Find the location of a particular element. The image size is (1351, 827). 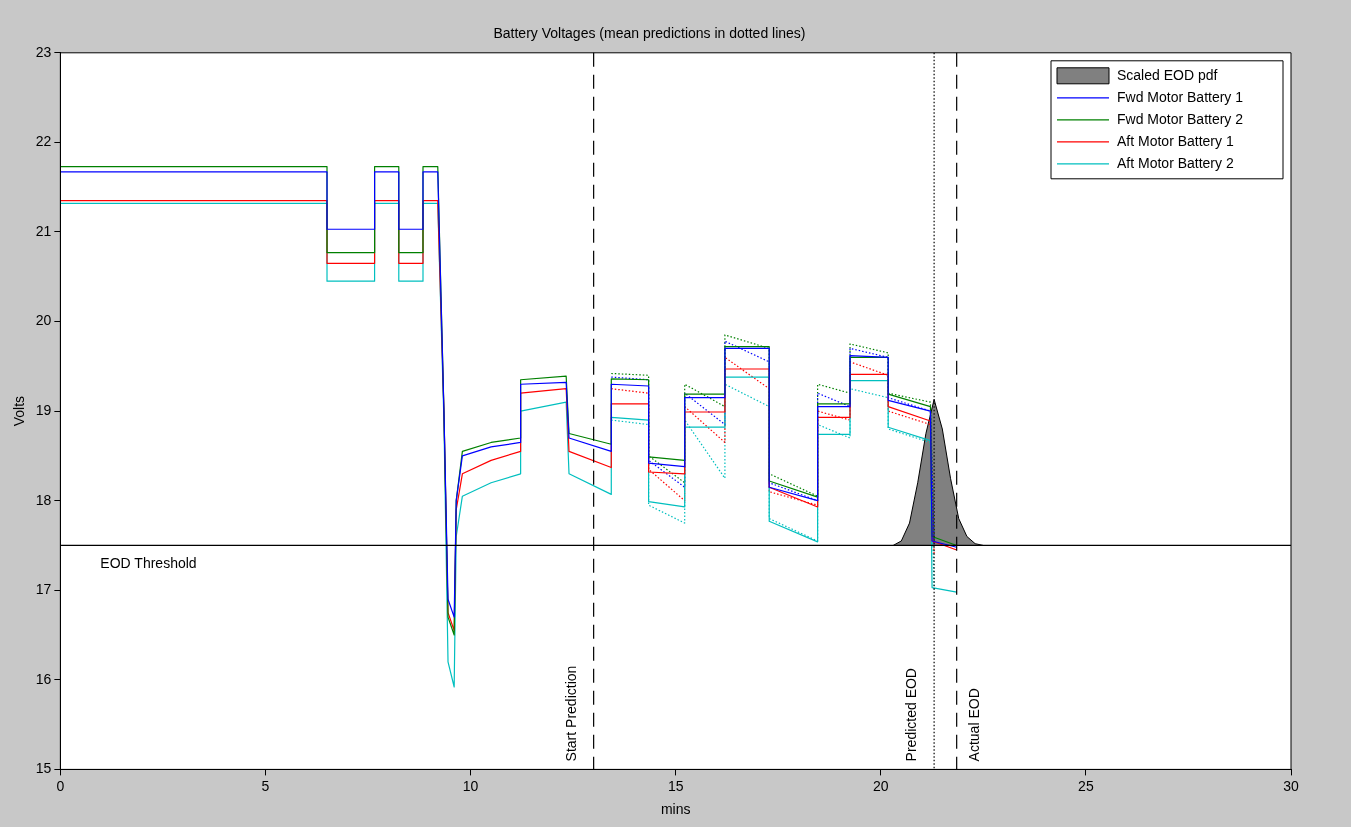

y-tick-label: 18 is located at coordinates (43, 499).